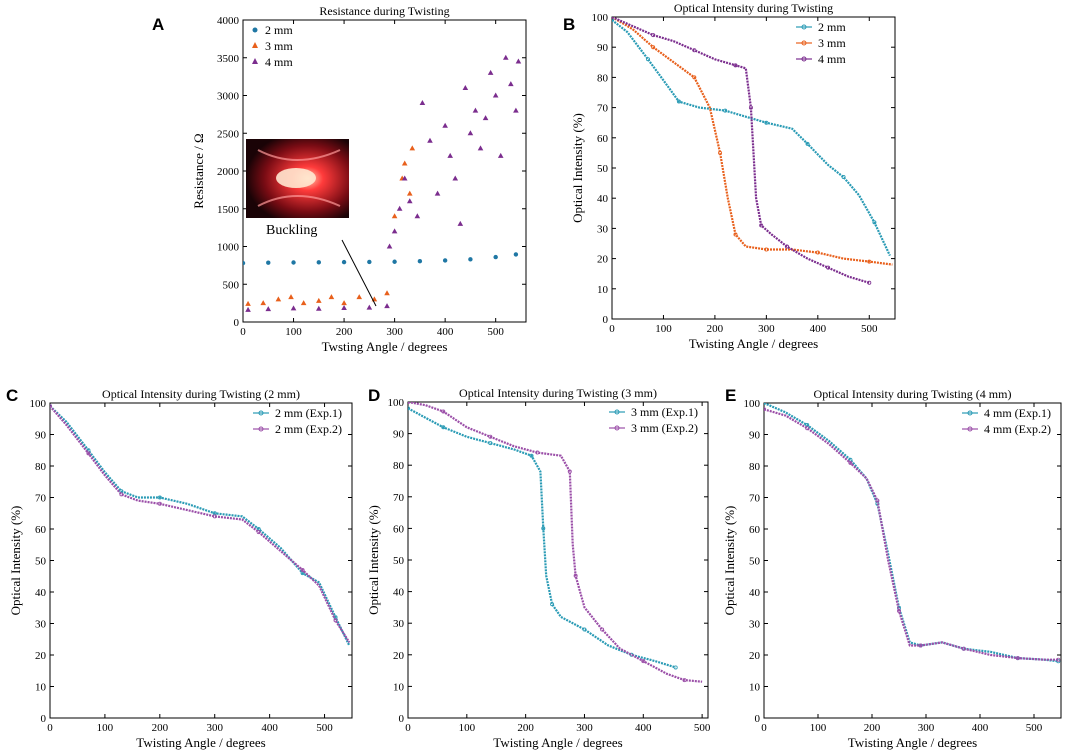 The height and width of the screenshot is (756, 1065). I want to click on y-tick-label: 50, so click(755, 562).